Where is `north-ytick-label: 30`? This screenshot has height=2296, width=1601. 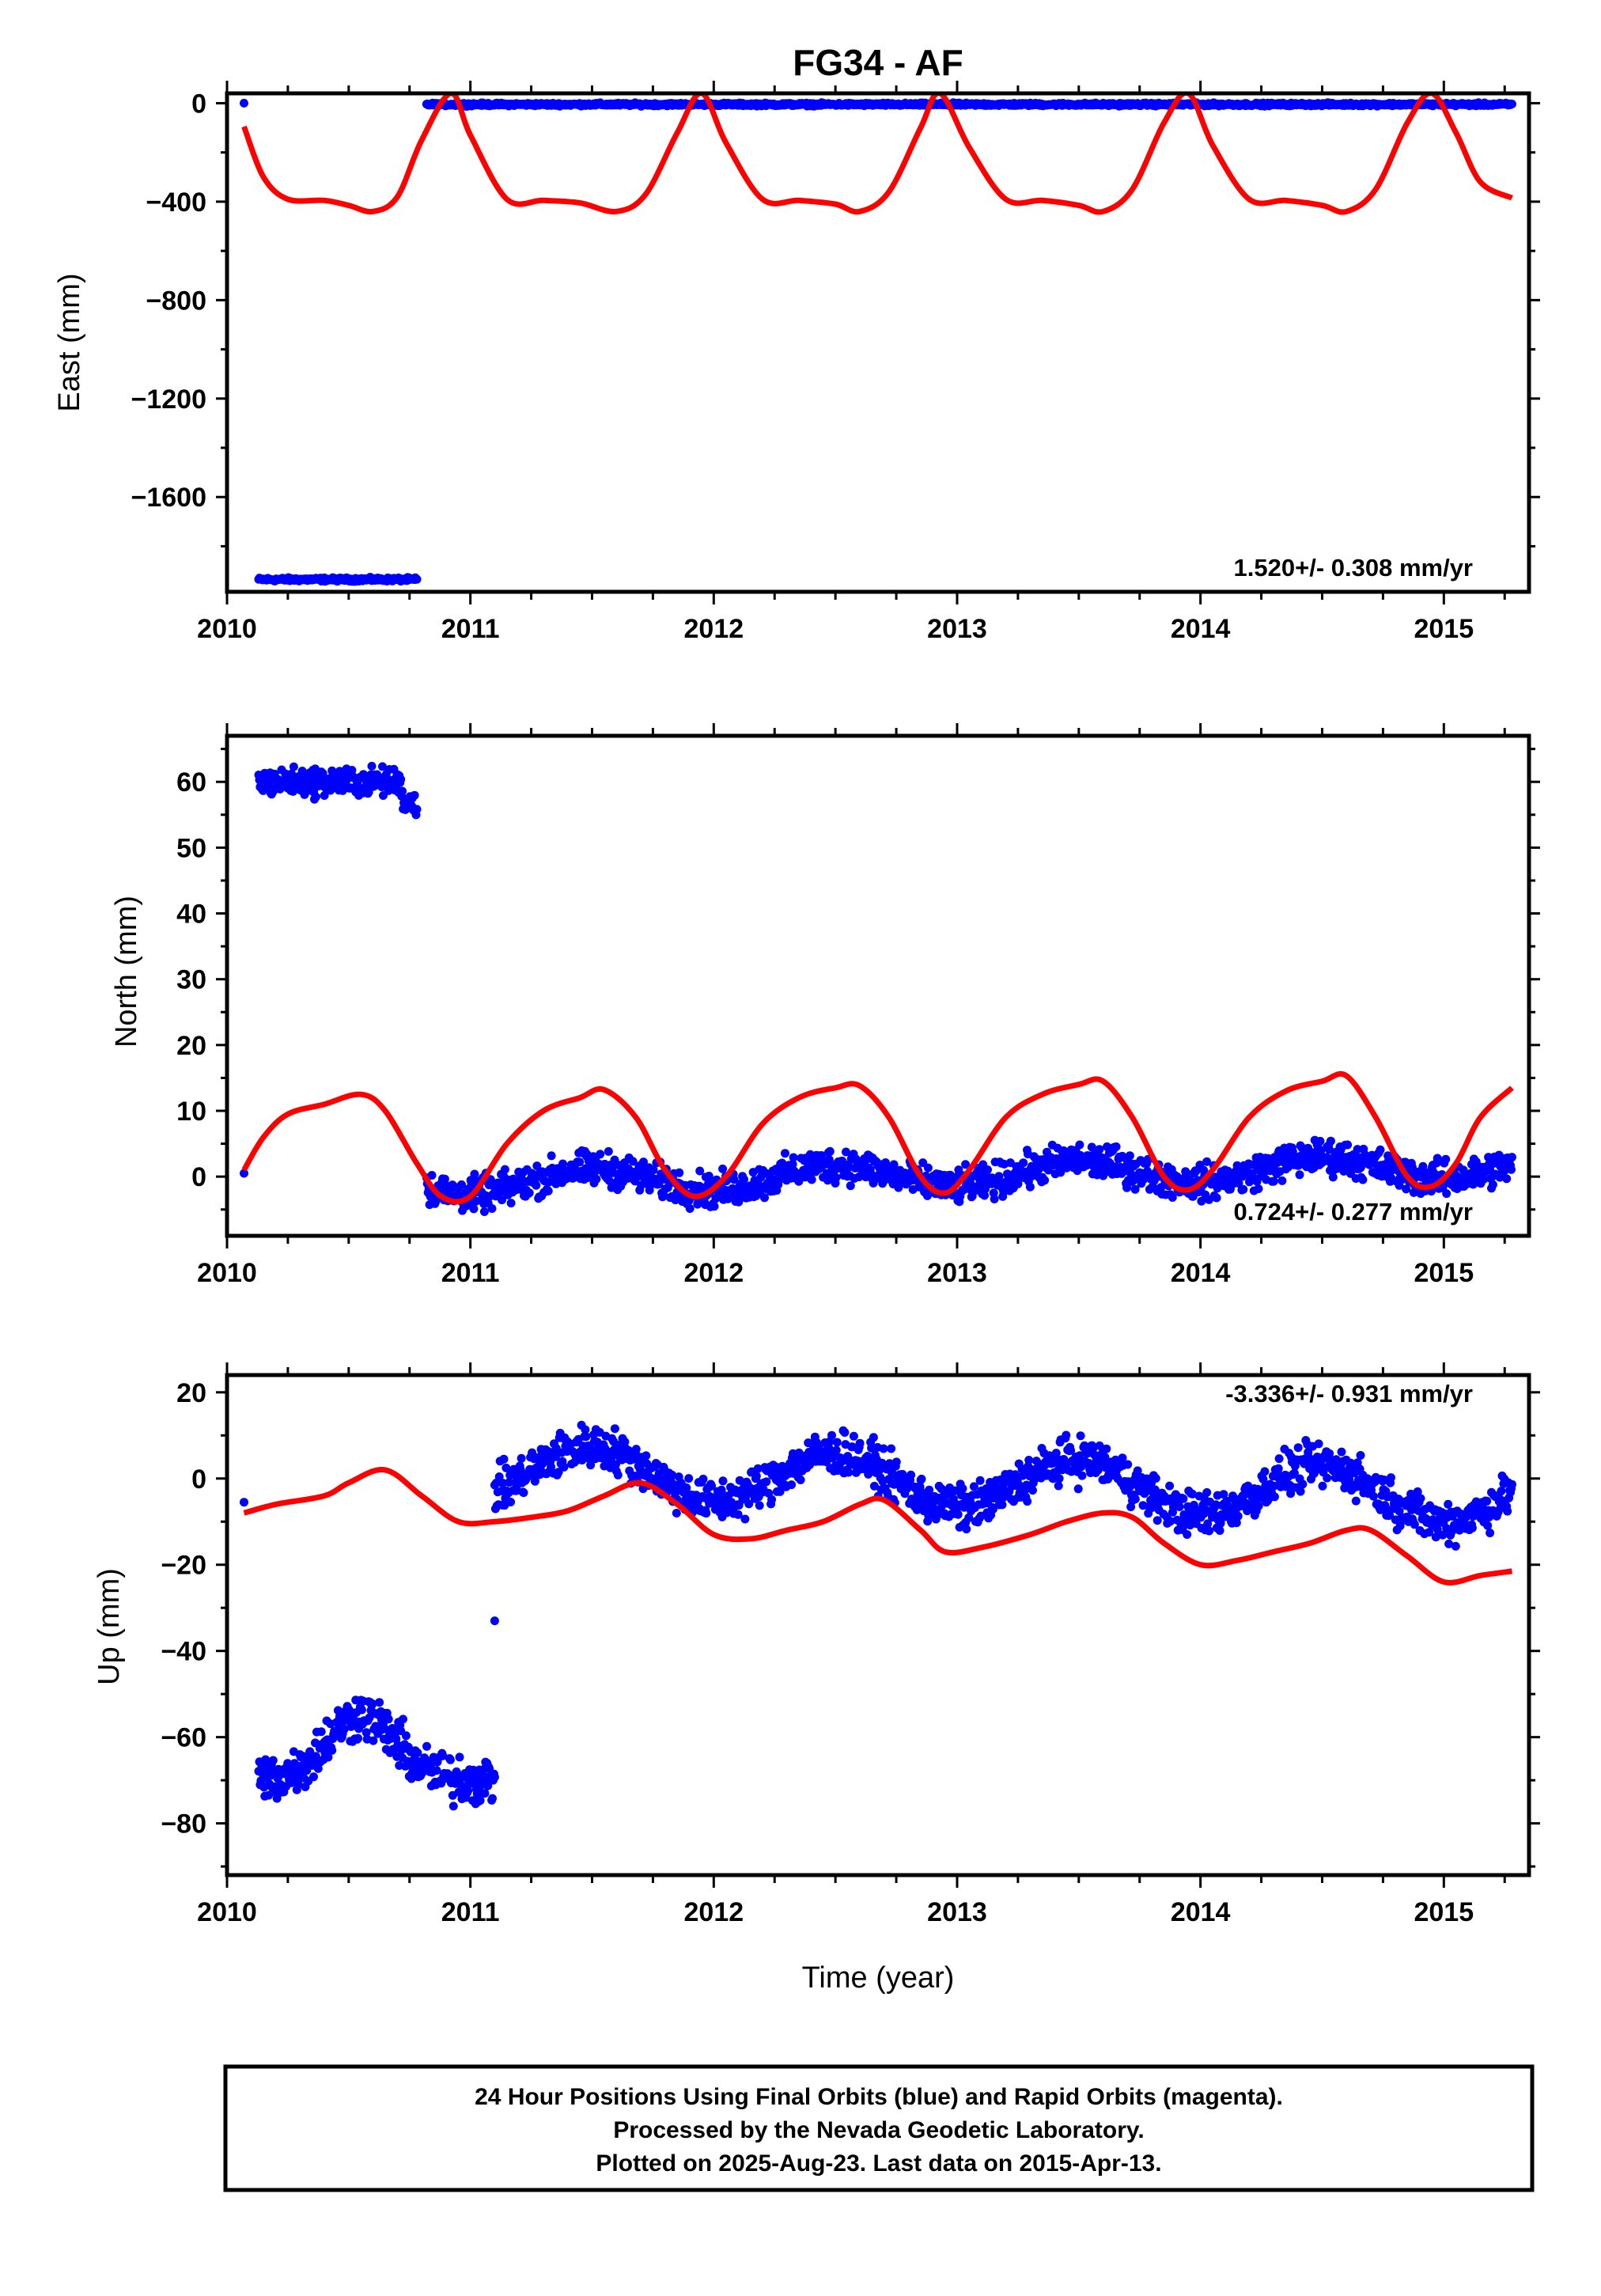
north-ytick-label: 30 is located at coordinates (191, 980).